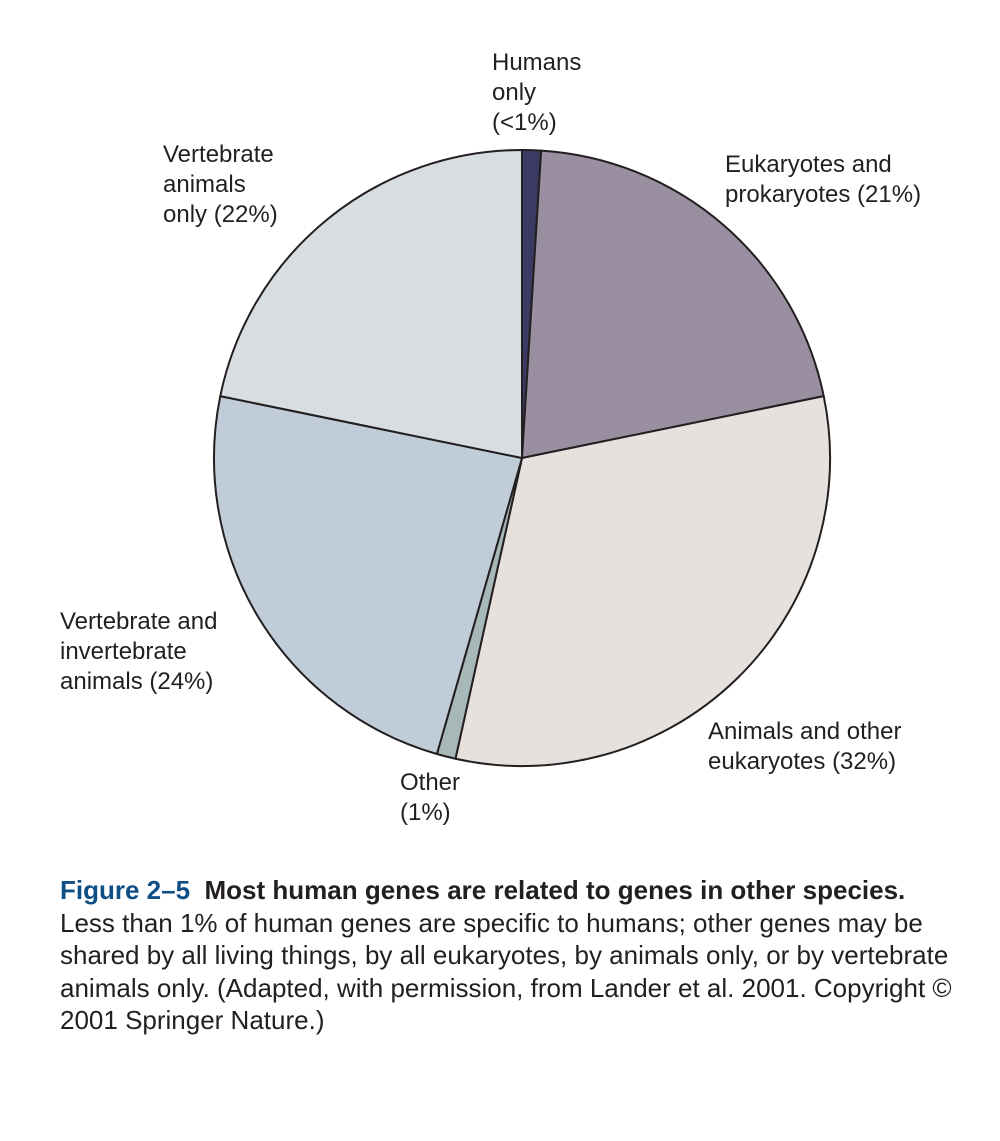 The height and width of the screenshot is (1141, 1000). What do you see at coordinates (425, 812) in the screenshot?
I see `slice-label-line: (1%)` at bounding box center [425, 812].